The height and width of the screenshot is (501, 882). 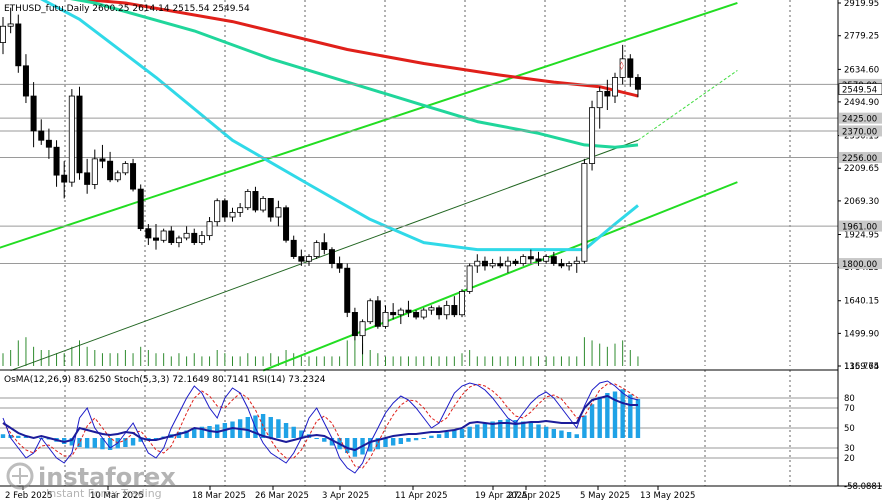 What do you see at coordinates (861, 4) in the screenshot?
I see `price-tick-label: 2919.95` at bounding box center [861, 4].